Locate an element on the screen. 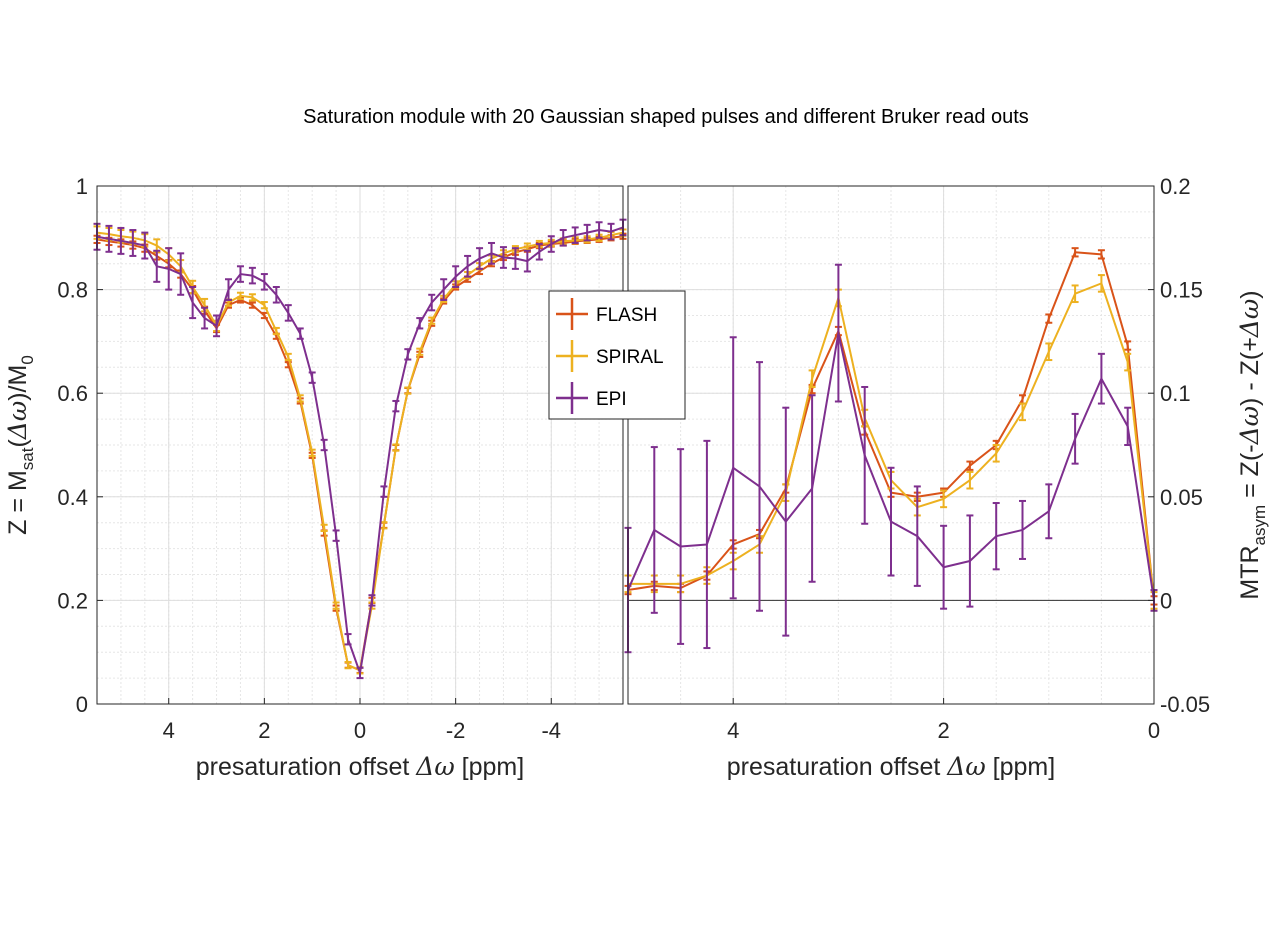 This screenshot has height=947, width=1280. right-y-tick-label: -0.05 is located at coordinates (1185, 704).